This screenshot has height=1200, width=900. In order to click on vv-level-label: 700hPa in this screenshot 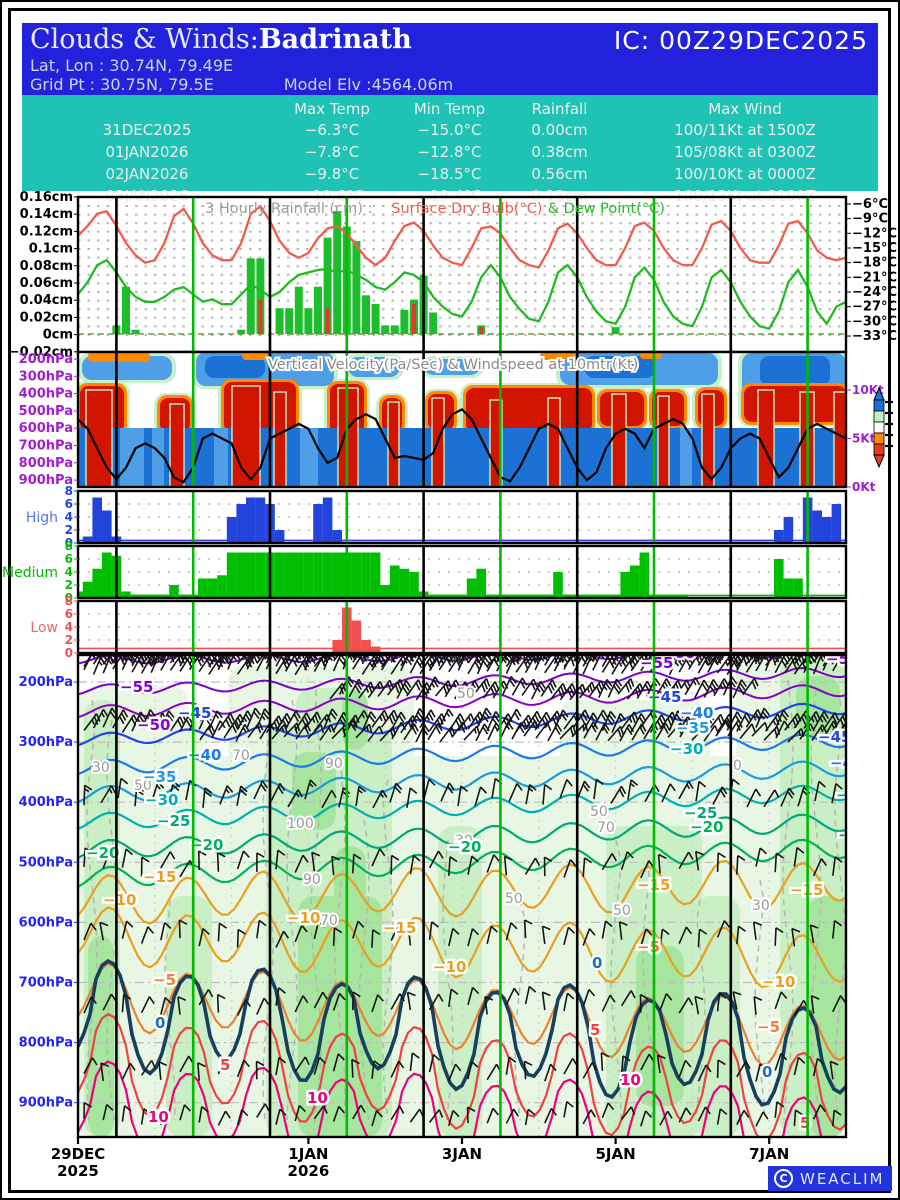, I will do `click(46, 446)`.